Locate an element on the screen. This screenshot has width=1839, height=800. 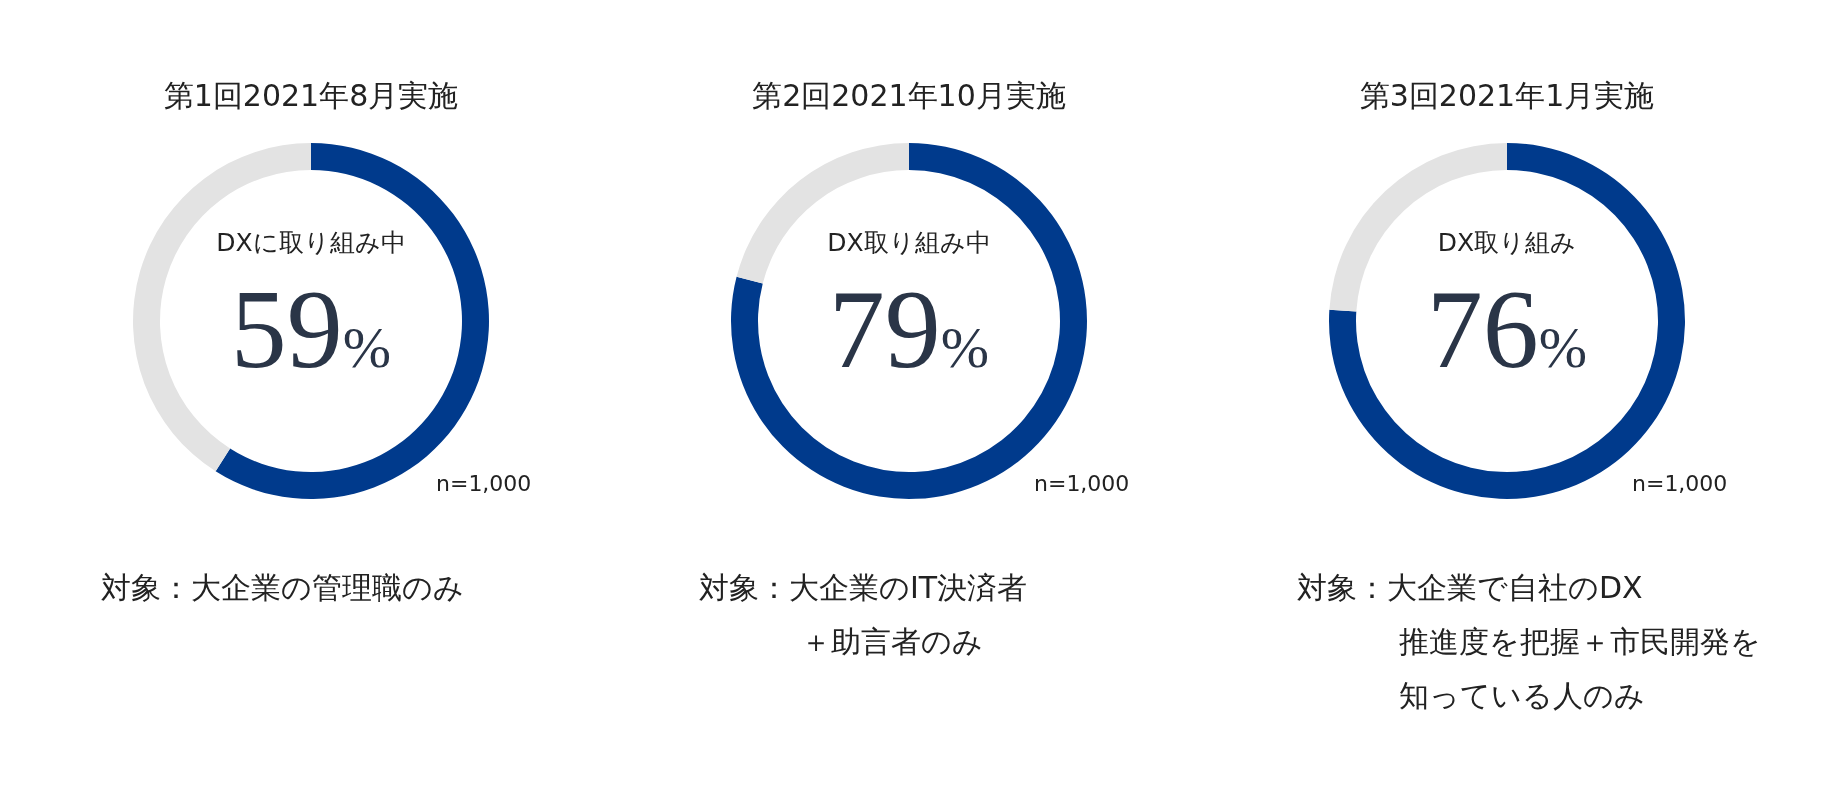
text: 対象：大企業のIT決済者 is located at coordinates (863, 587).